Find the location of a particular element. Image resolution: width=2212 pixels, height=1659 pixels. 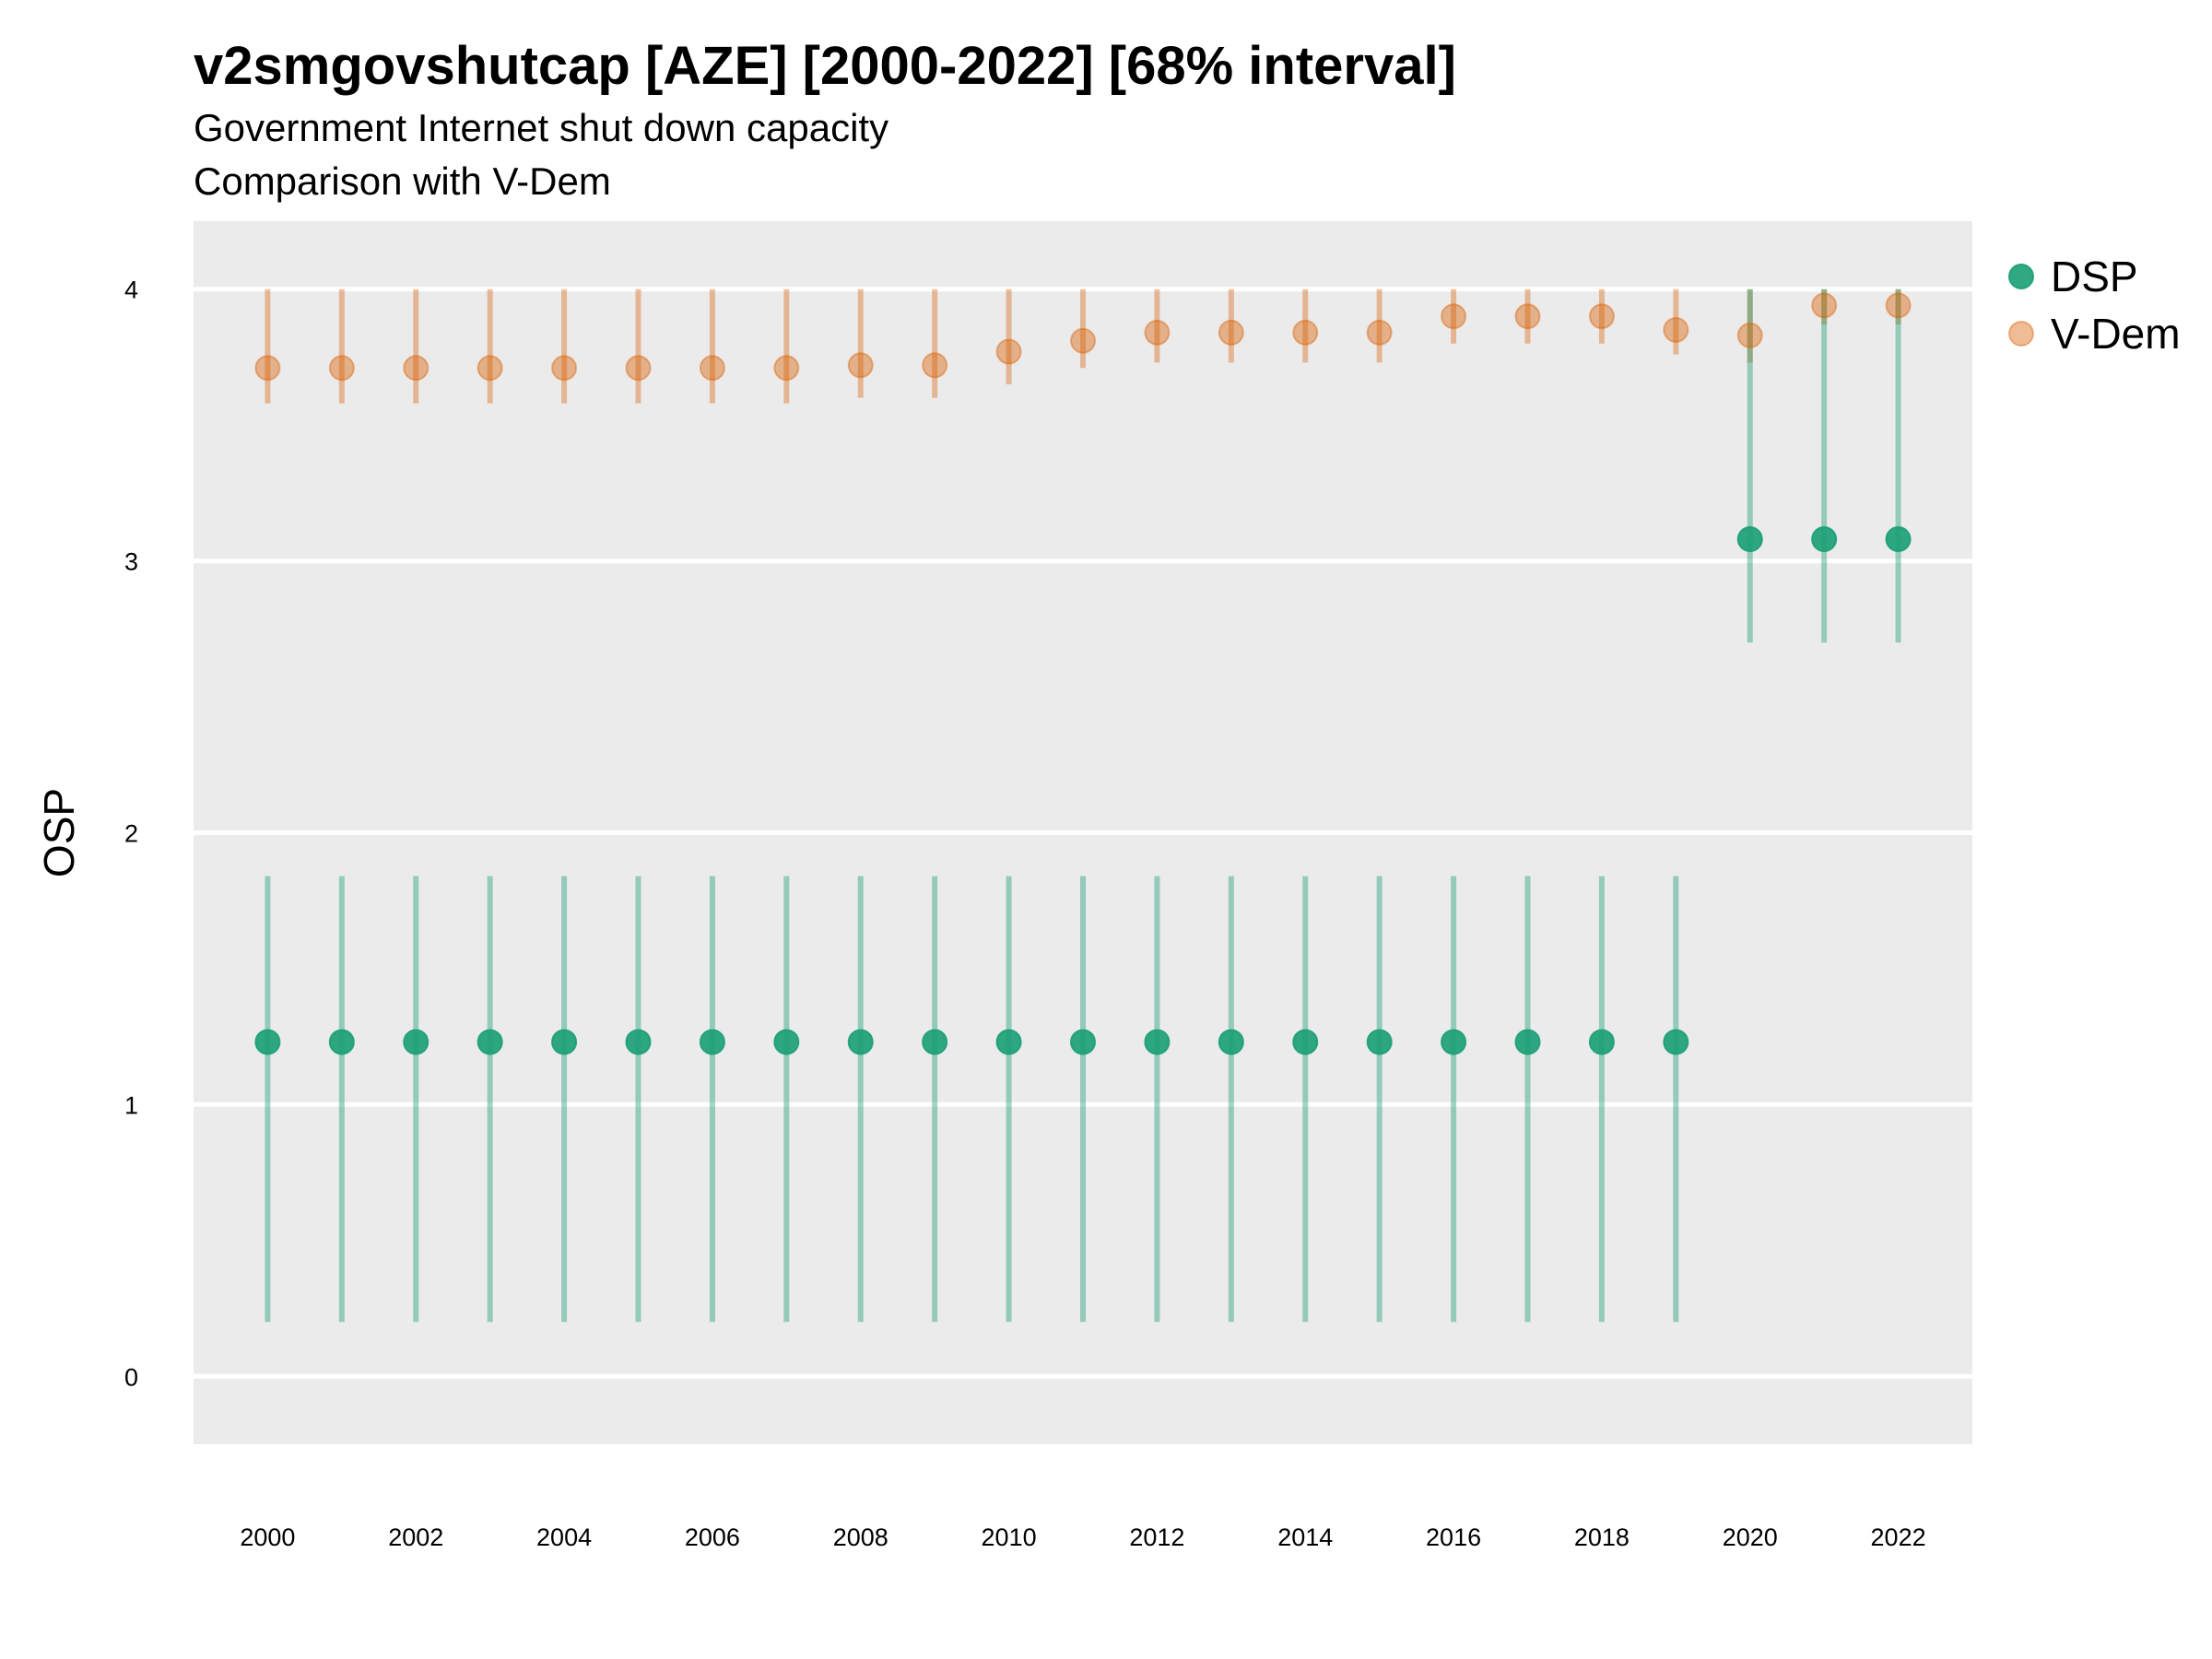

y-tick-label: 3 is located at coordinates (131, 562).